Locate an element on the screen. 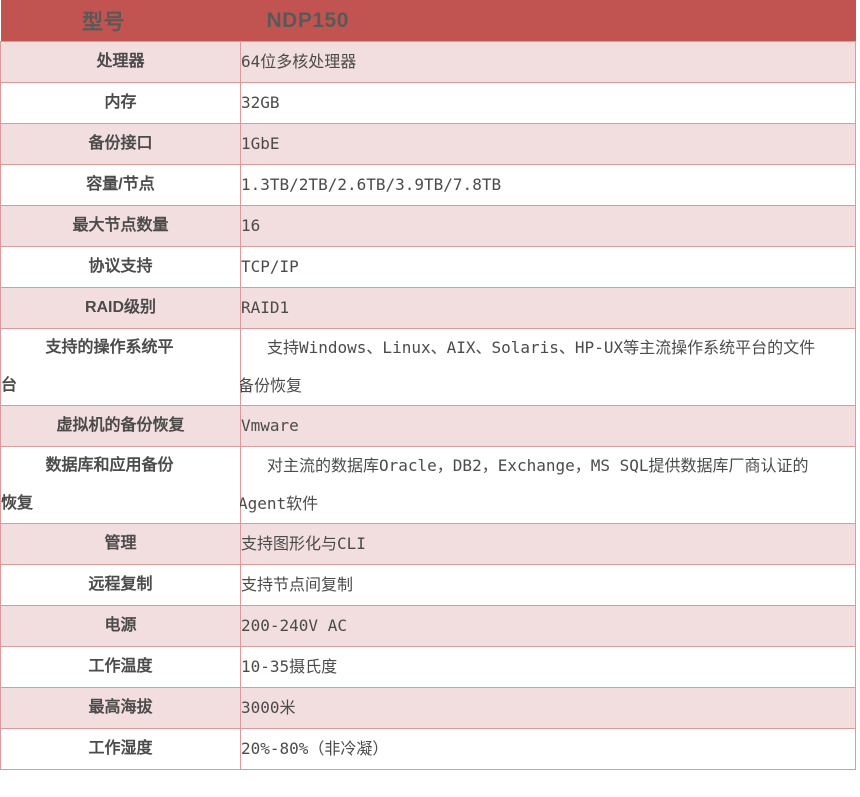  table-row: 工作湿度 20%-80%（非冷凝） is located at coordinates (428, 749).